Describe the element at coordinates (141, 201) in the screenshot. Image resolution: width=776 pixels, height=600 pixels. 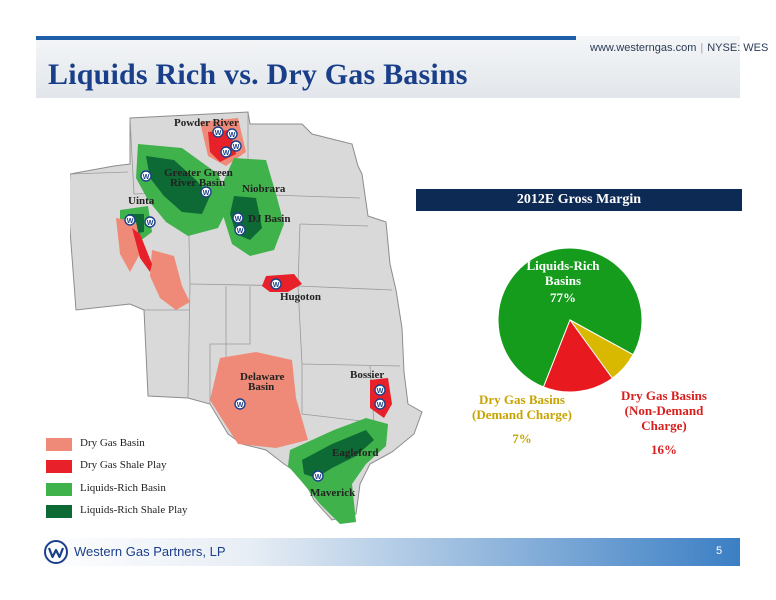
I see `label-uinta: Uinta` at that location.